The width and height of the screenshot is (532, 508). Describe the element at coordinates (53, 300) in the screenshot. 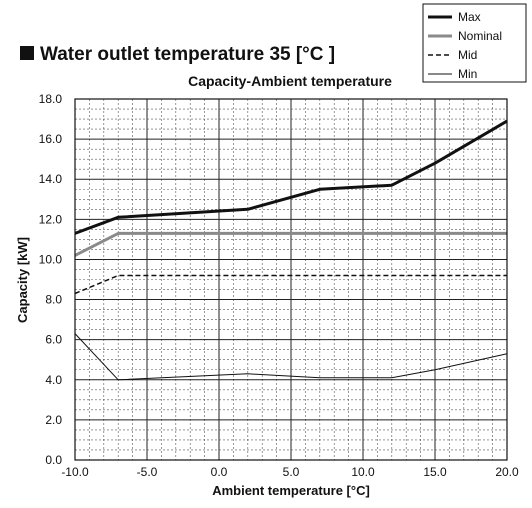

I see `y-tick-label: 8.0` at that location.